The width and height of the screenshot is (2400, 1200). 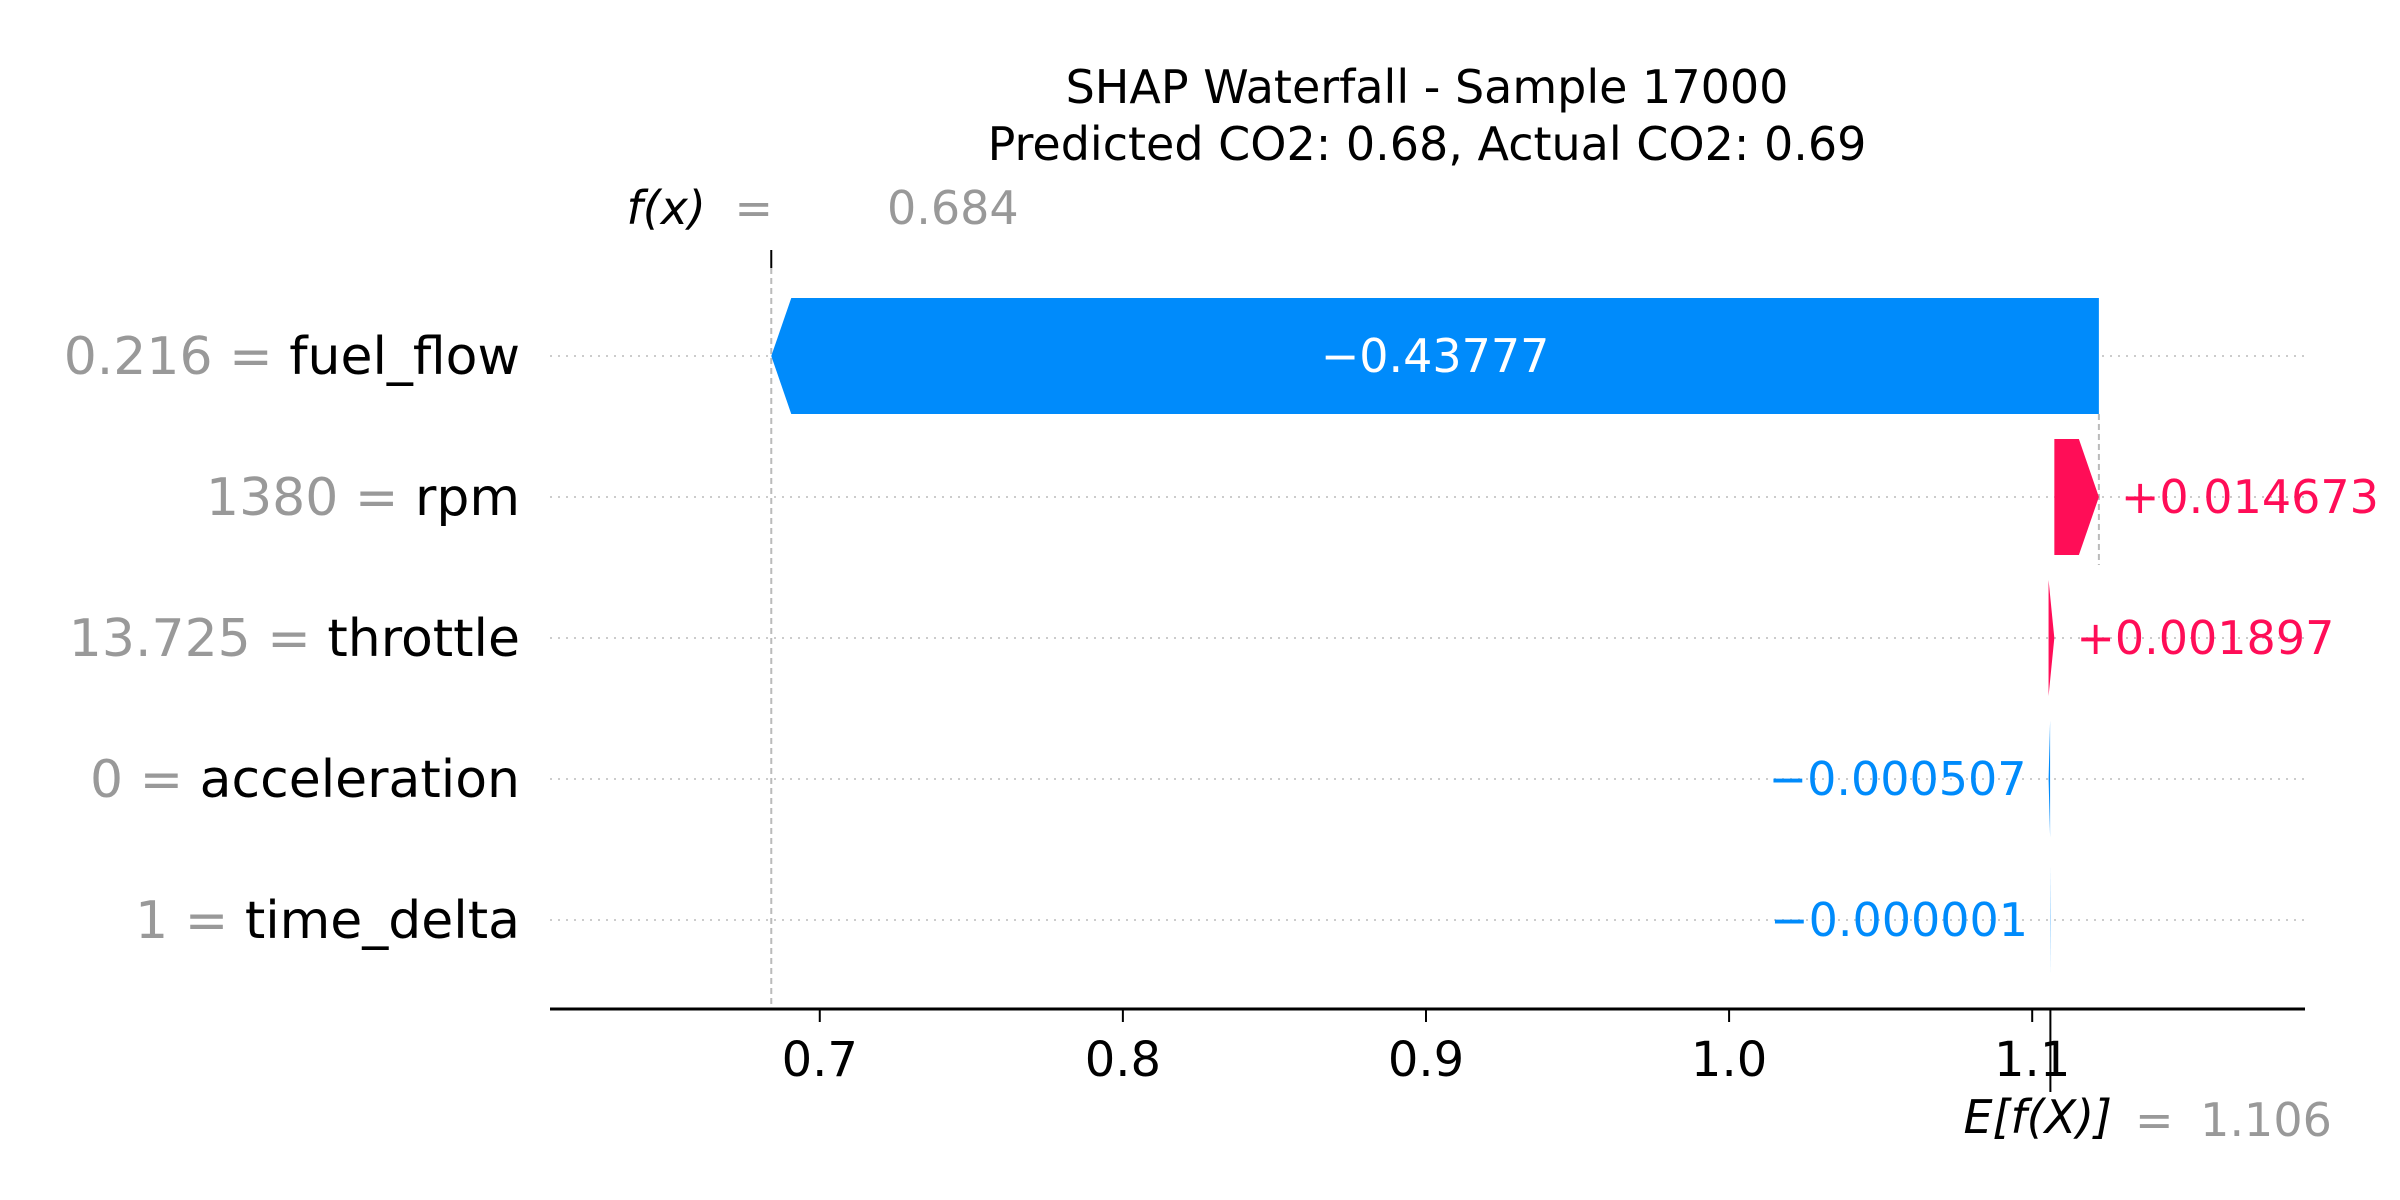 What do you see at coordinates (2032, 1060) in the screenshot?
I see `x-tick-label: 1.1` at bounding box center [2032, 1060].